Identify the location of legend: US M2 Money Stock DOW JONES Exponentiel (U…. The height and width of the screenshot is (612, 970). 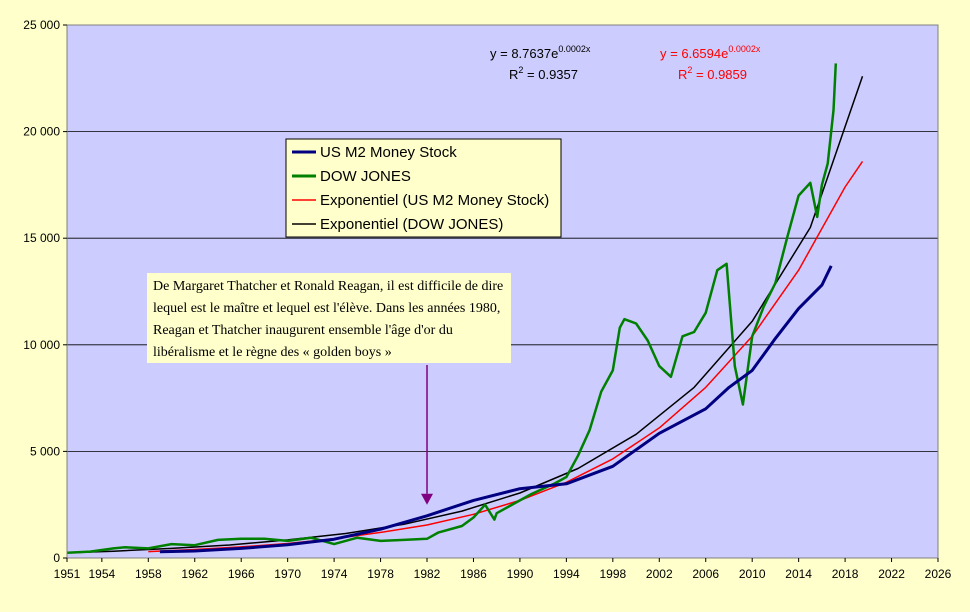
(423, 188).